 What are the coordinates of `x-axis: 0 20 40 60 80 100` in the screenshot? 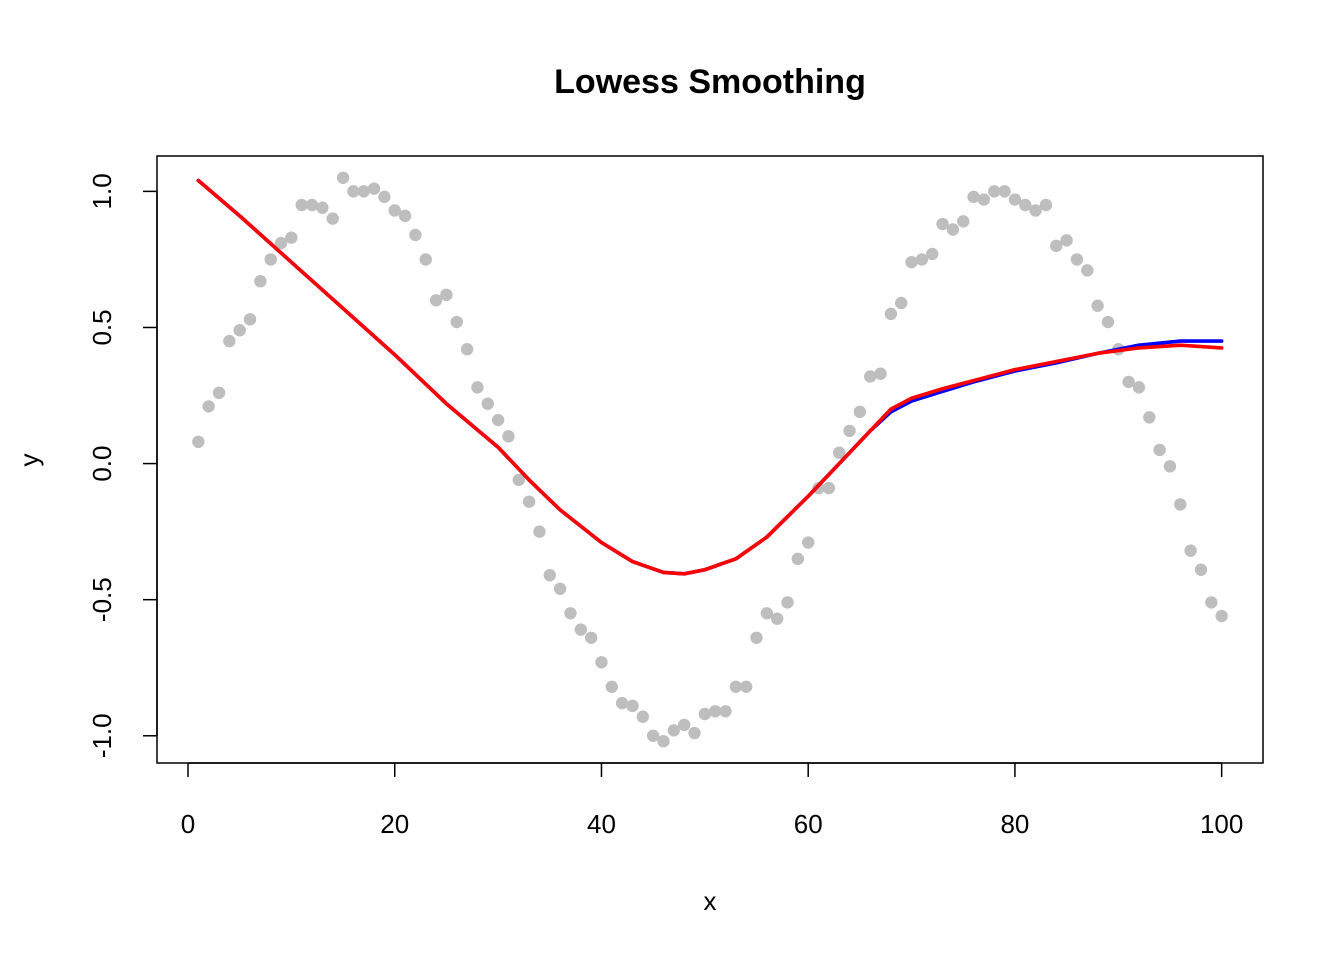 It's located at (712, 800).